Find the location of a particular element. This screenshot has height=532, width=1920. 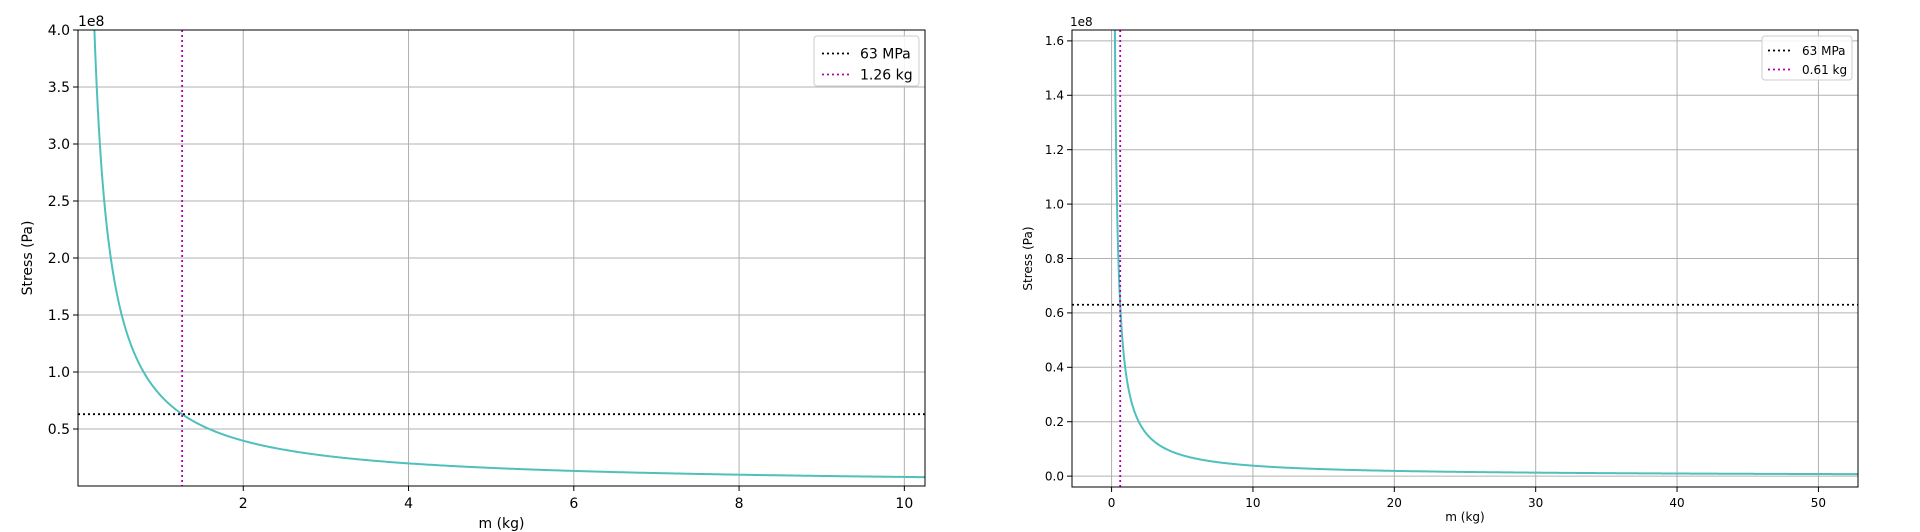

y-tick-label: 3.0 is located at coordinates (59, 145).